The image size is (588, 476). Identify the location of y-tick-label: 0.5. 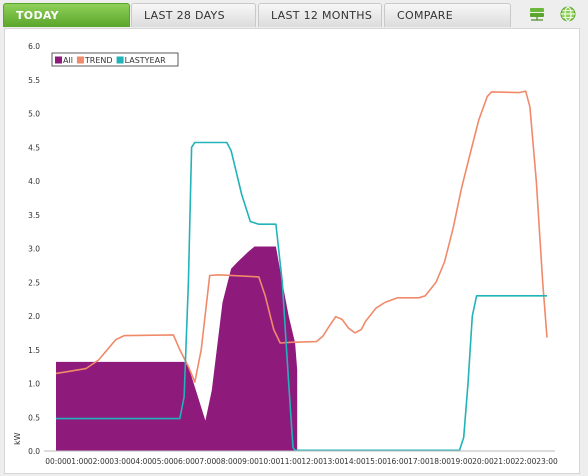
(34, 417).